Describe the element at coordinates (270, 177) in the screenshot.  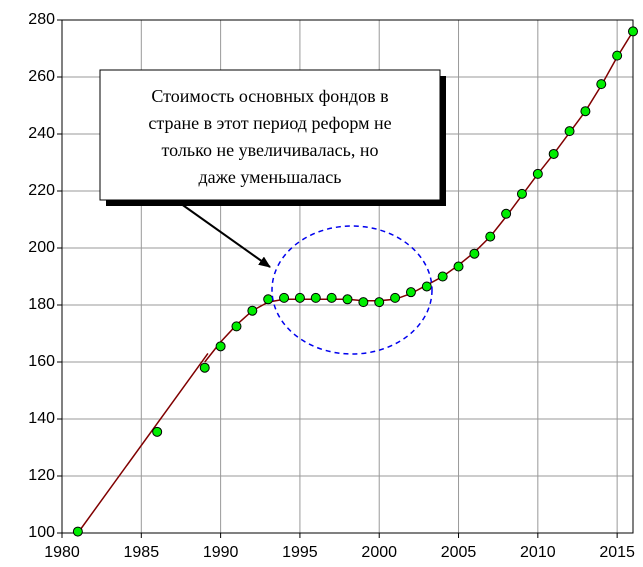
I see `annotation-line: даже уменьшалась` at that location.